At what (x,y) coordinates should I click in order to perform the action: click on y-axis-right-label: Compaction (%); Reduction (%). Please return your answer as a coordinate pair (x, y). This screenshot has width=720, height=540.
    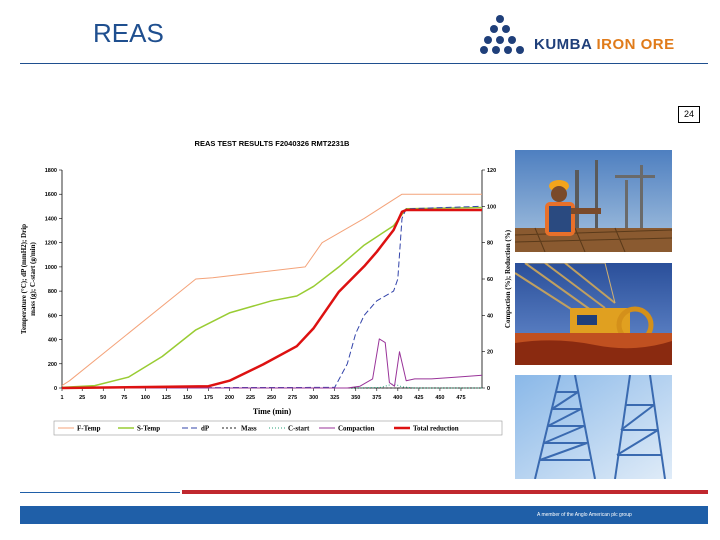
    Looking at the image, I should click on (508, 278).